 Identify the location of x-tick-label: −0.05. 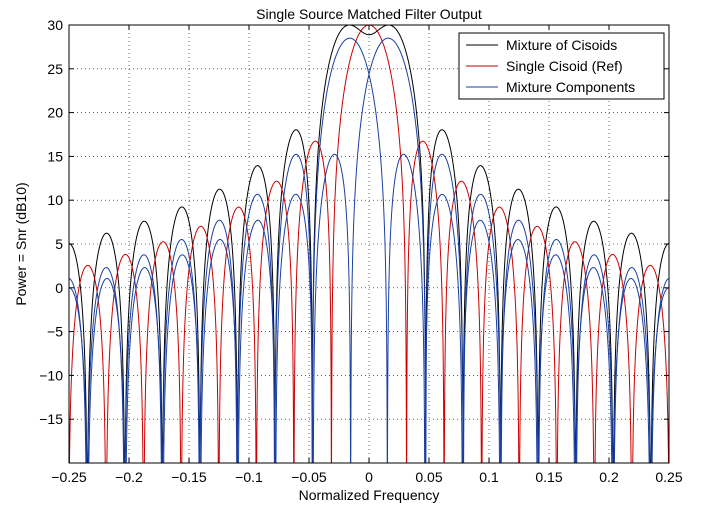
(309, 477).